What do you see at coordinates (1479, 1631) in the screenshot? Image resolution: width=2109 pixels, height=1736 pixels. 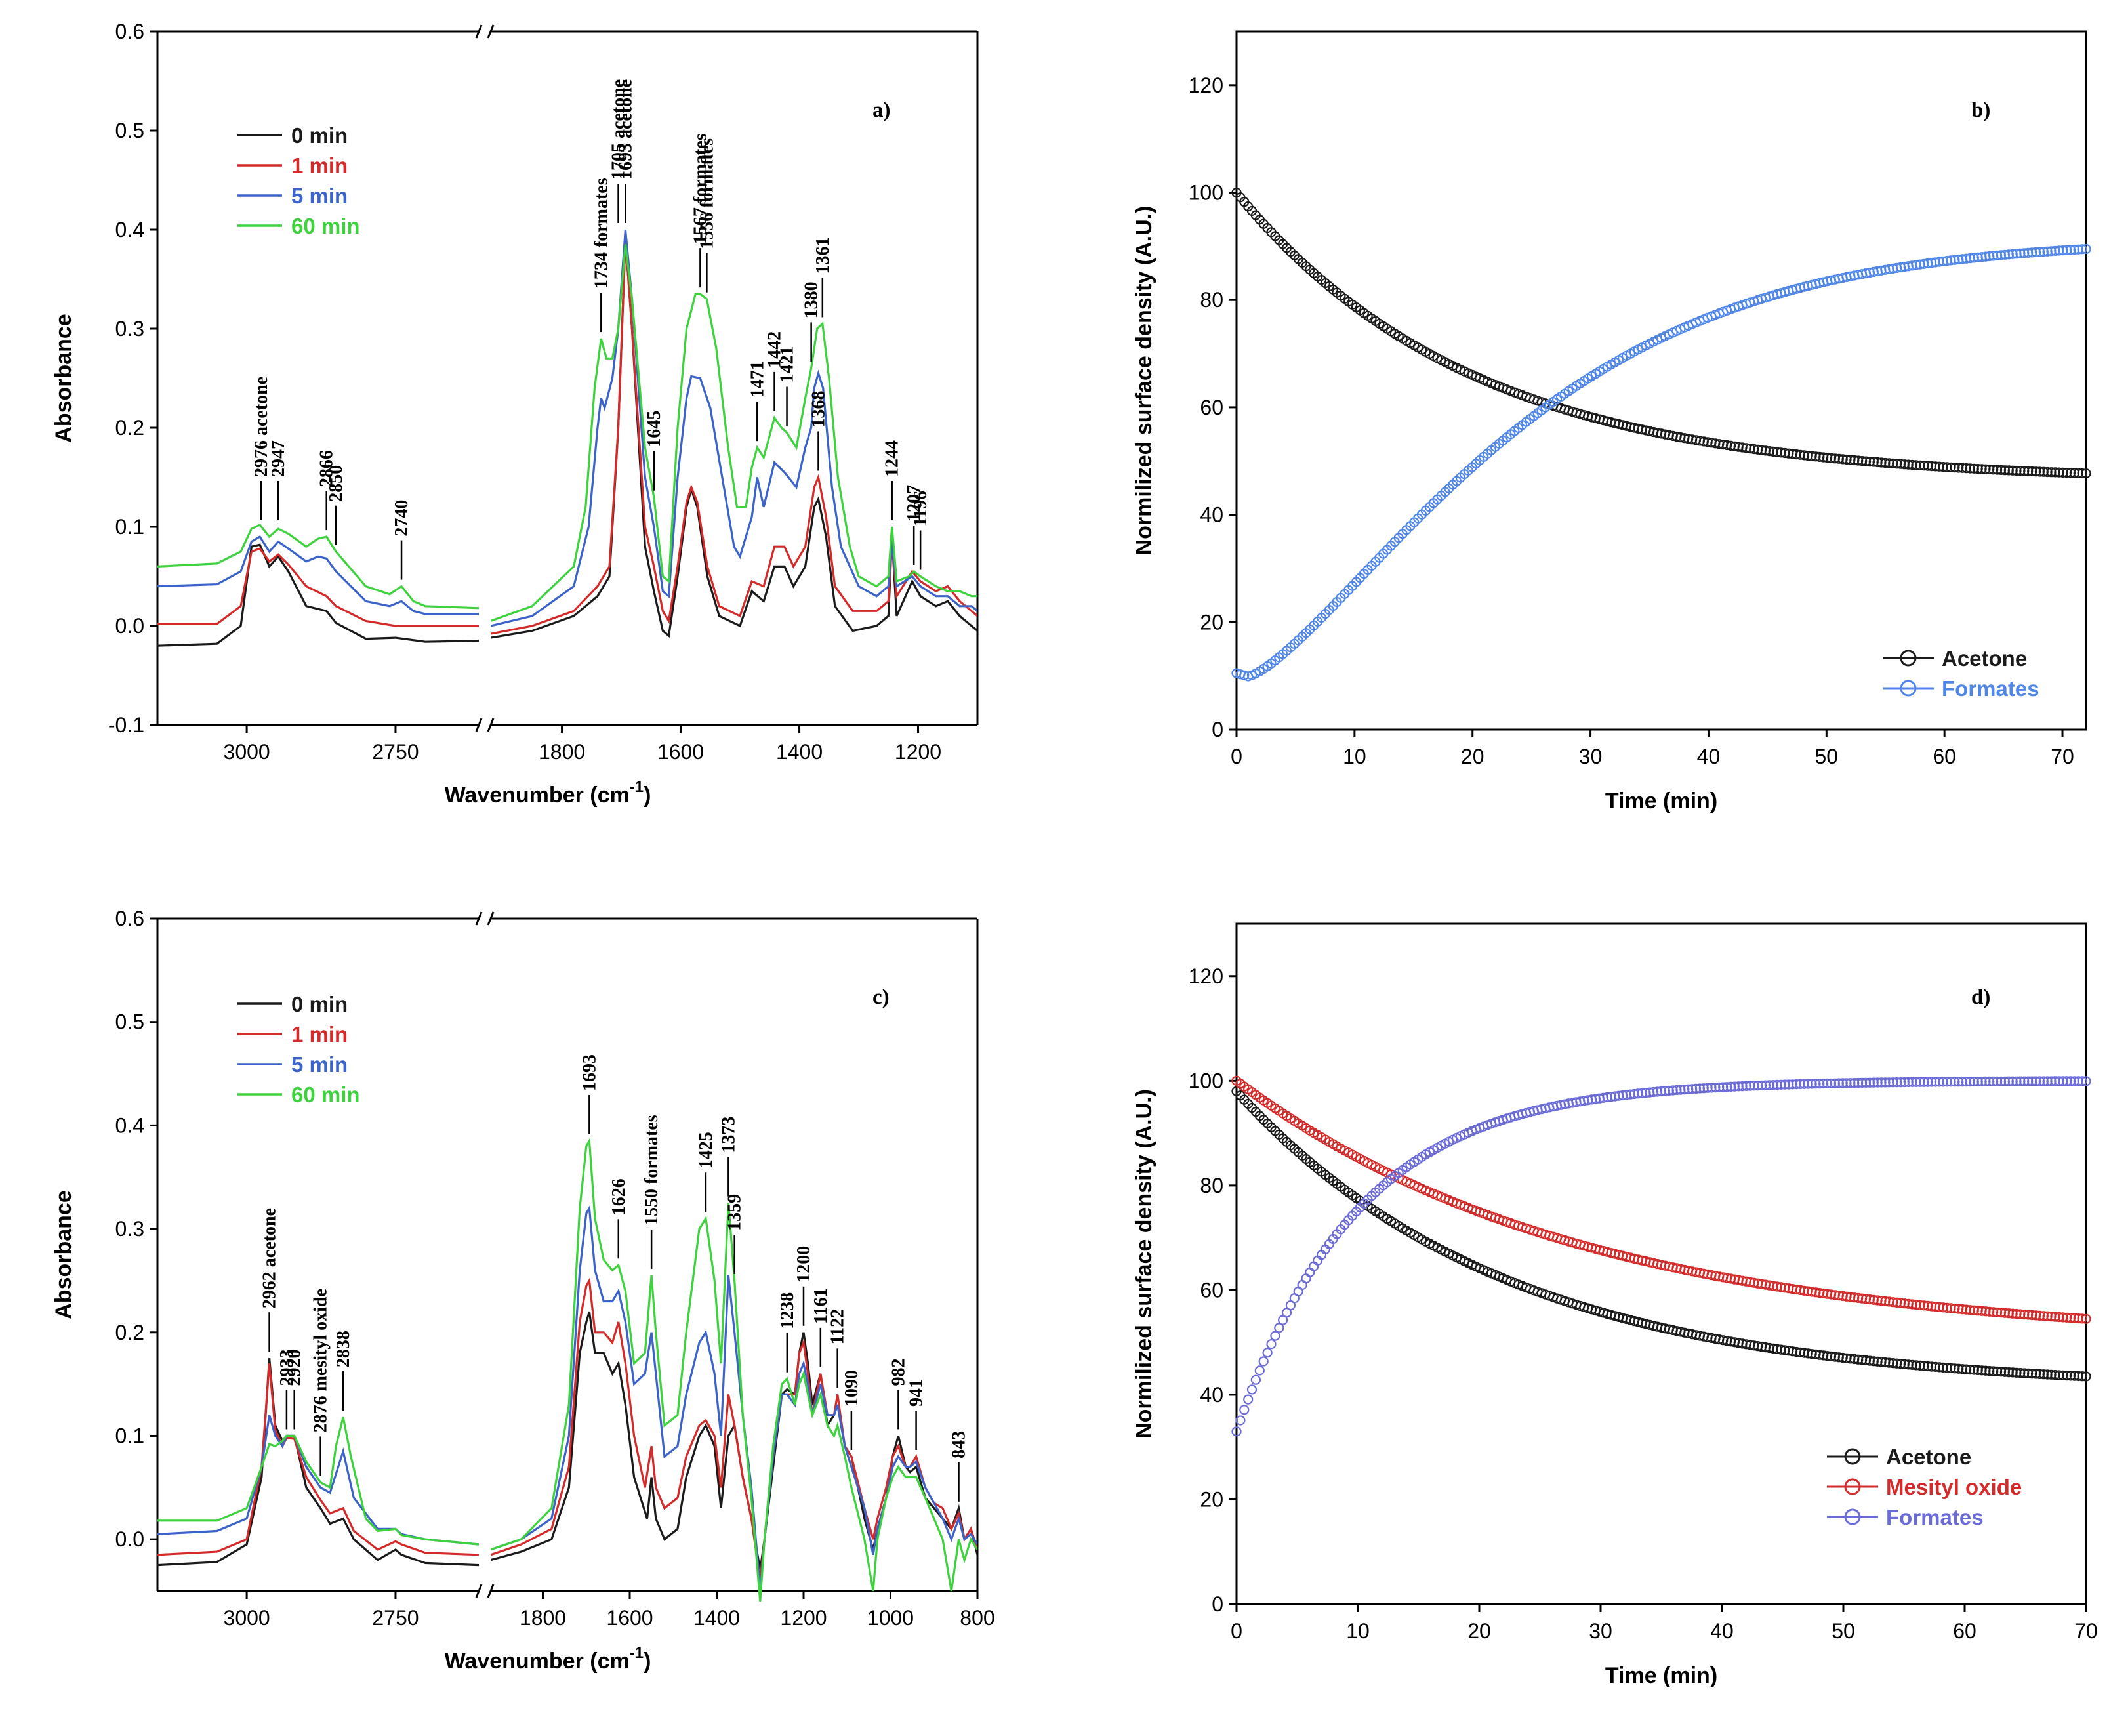 I see `x-tick-label: 20` at bounding box center [1479, 1631].